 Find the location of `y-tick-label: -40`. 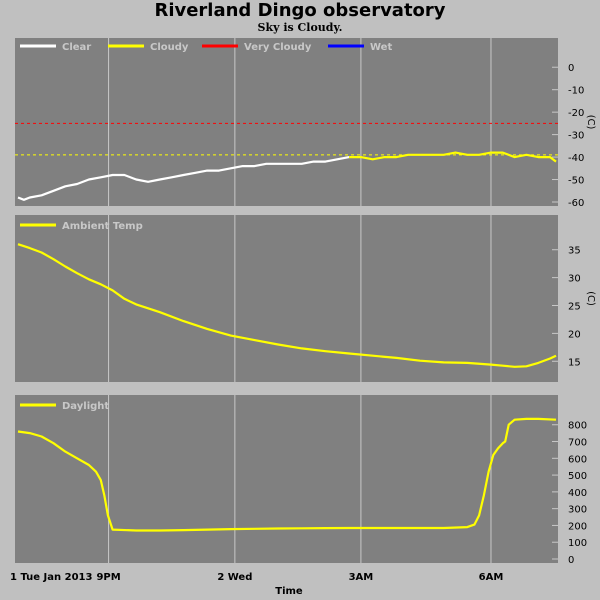

y-tick-label: -40 is located at coordinates (576, 158).